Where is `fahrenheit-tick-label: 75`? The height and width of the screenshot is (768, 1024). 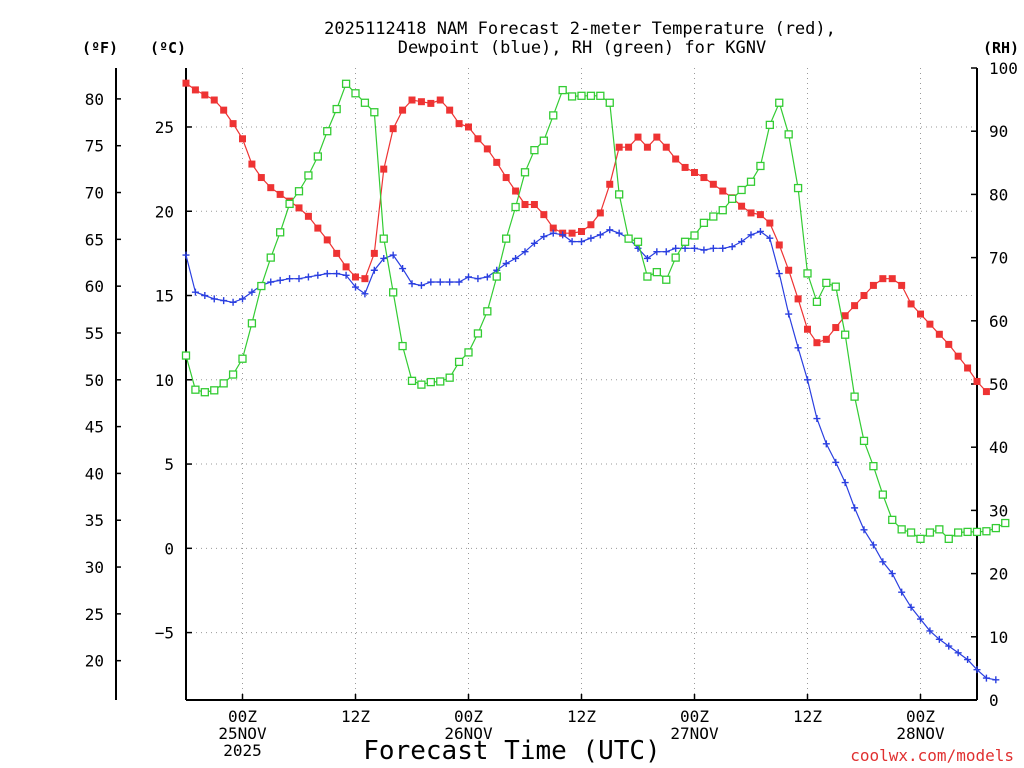
fahrenheit-tick-label: 75 is located at coordinates (94, 146).